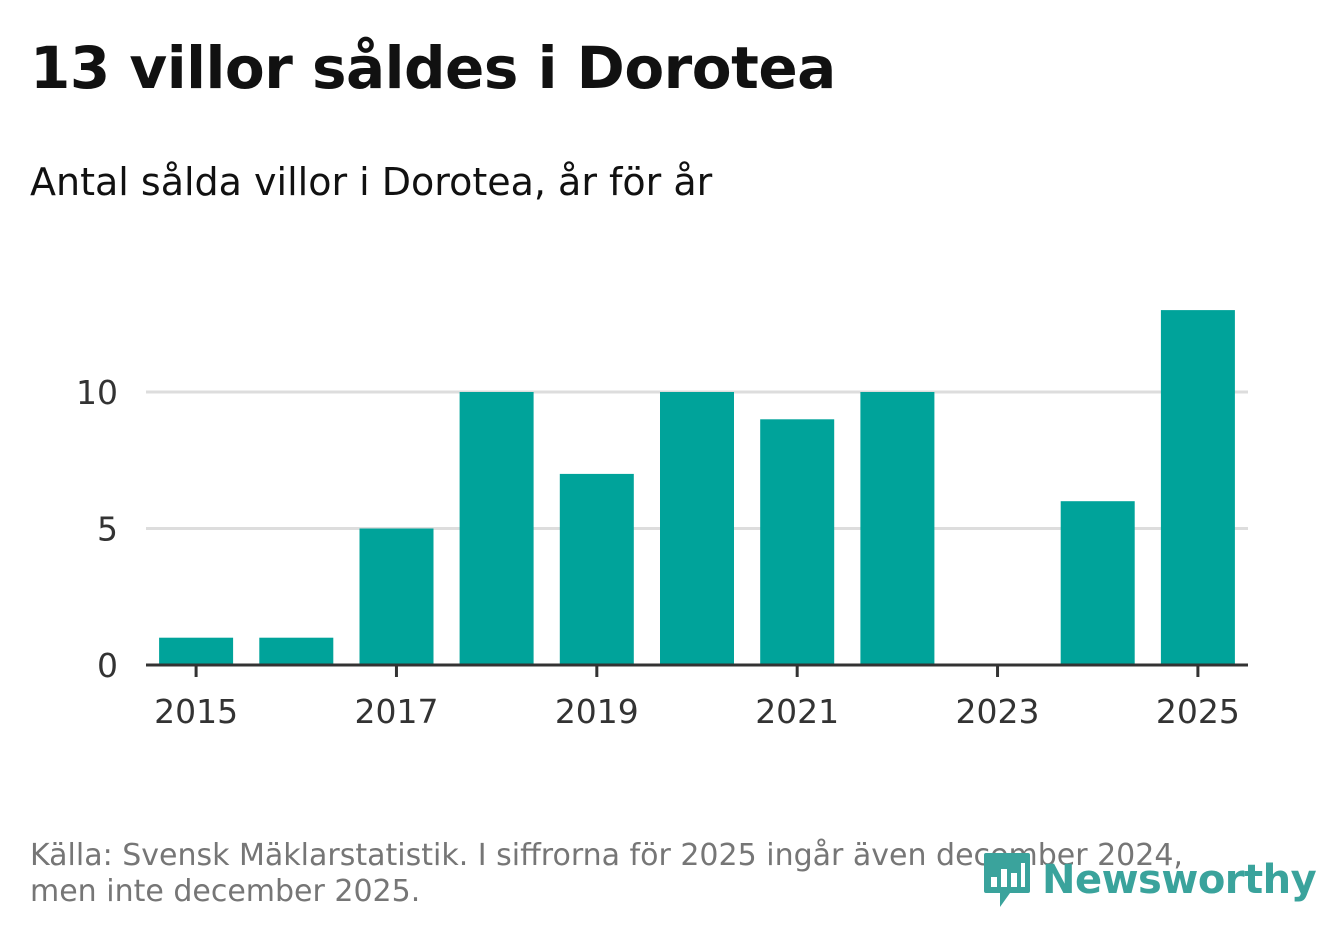 The width and height of the screenshot is (1322, 939). What do you see at coordinates (225, 891) in the screenshot?
I see `source-line-2: men inte december 2025.` at bounding box center [225, 891].